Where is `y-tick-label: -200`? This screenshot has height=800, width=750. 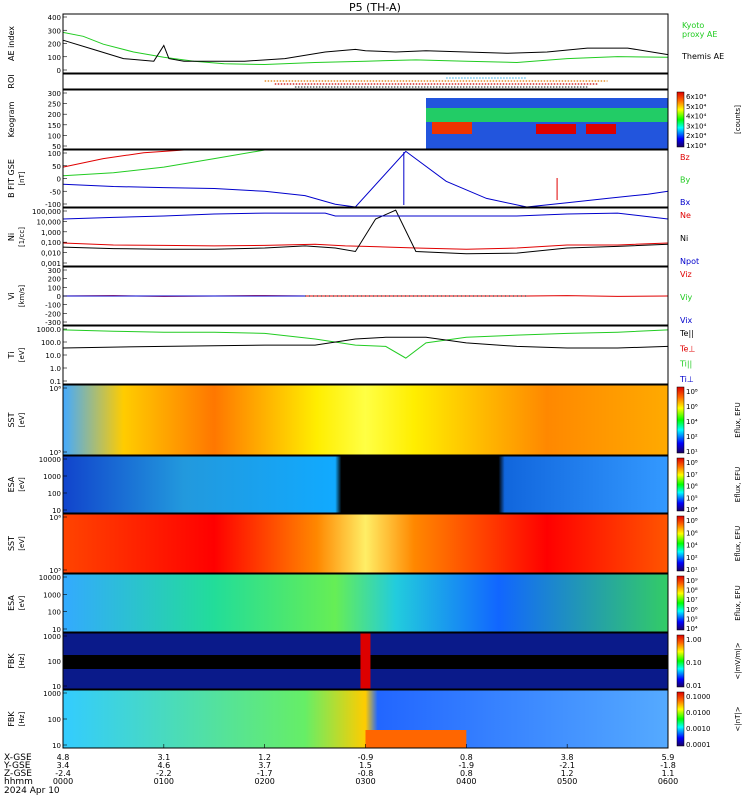 y-tick-label: -200 is located at coordinates (53, 314).